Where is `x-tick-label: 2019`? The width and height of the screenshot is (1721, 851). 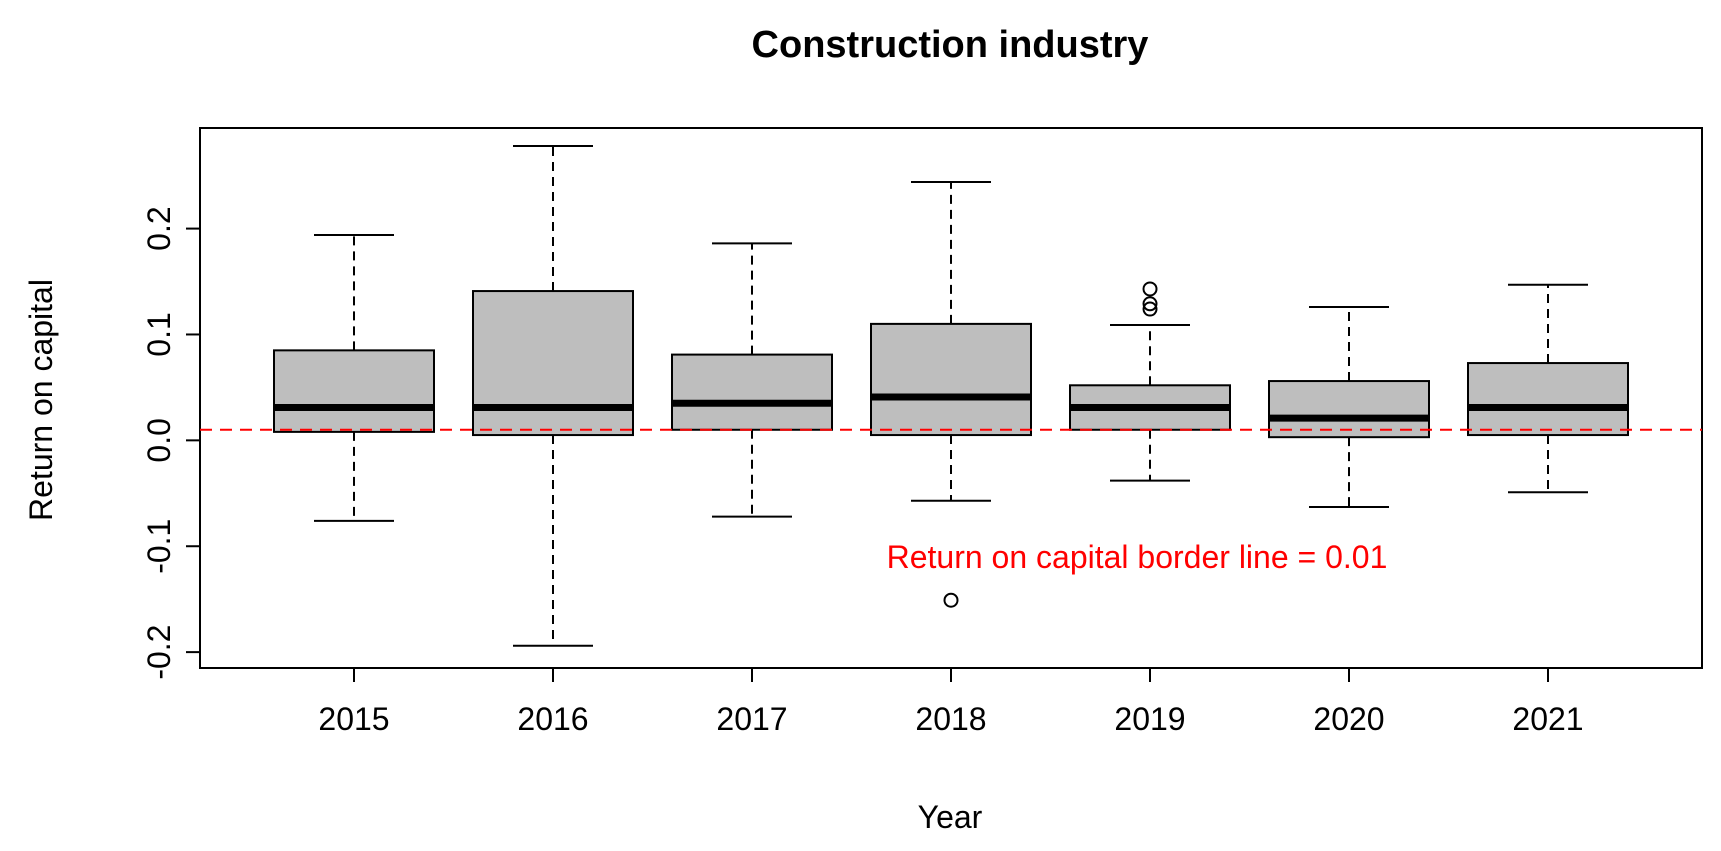 x-tick-label: 2019 is located at coordinates (1149, 719).